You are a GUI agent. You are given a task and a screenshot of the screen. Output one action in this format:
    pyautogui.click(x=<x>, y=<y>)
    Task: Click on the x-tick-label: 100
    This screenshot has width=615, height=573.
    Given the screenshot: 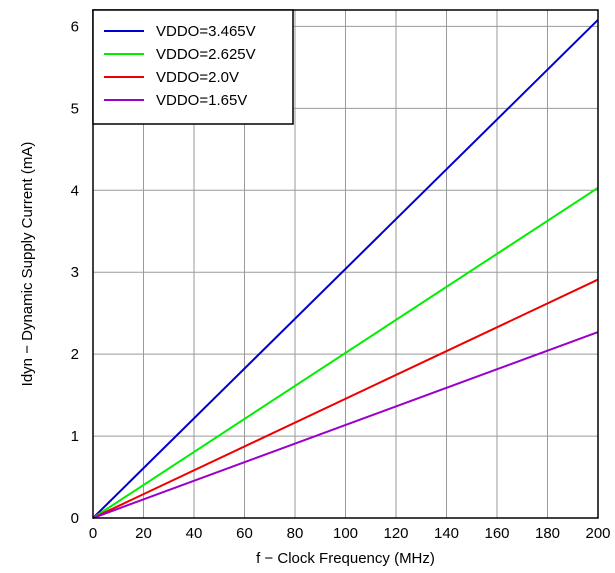 What is the action you would take?
    pyautogui.click(x=345, y=533)
    